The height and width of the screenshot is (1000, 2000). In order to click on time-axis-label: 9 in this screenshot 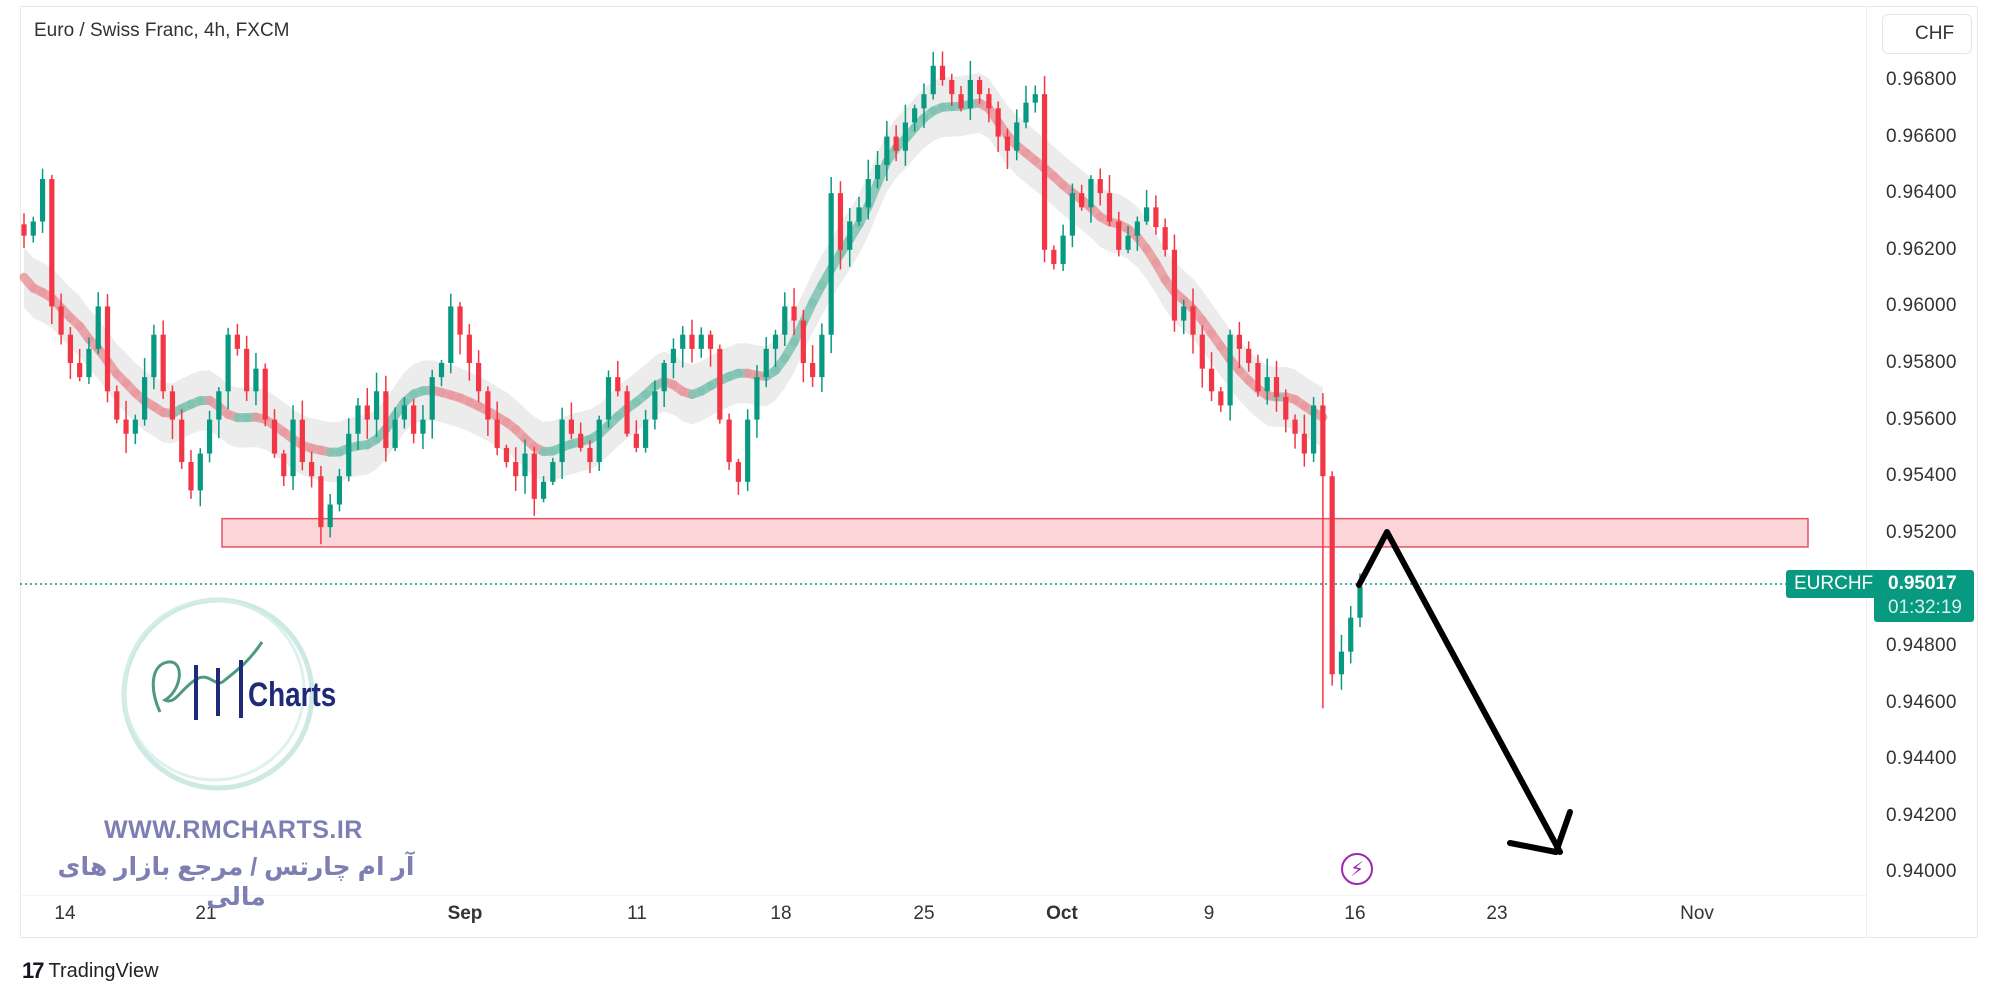, I will do `click(1209, 913)`.